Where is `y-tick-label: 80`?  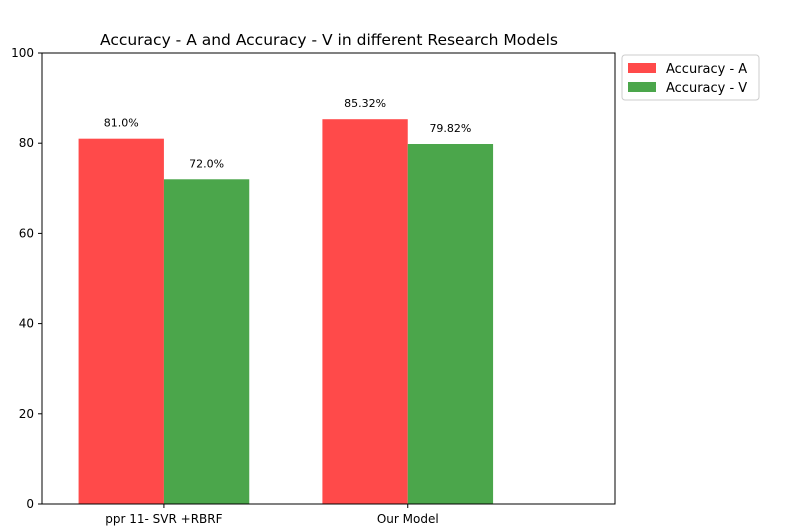
y-tick-label: 80 is located at coordinates (26, 143).